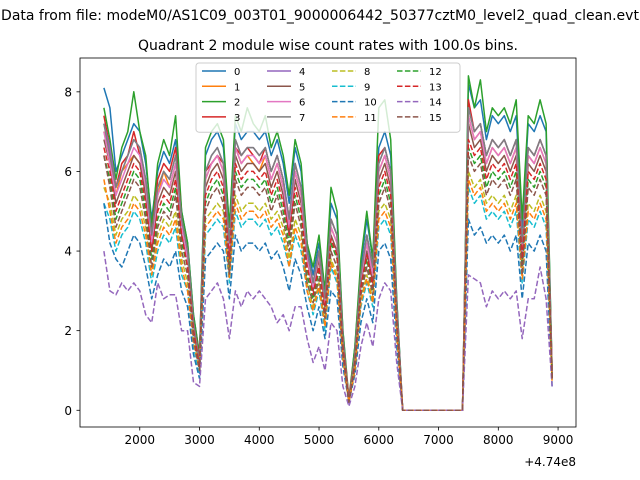 The width and height of the screenshot is (640, 480). Describe the element at coordinates (302, 72) in the screenshot. I see `legend-label-4: 4` at that location.